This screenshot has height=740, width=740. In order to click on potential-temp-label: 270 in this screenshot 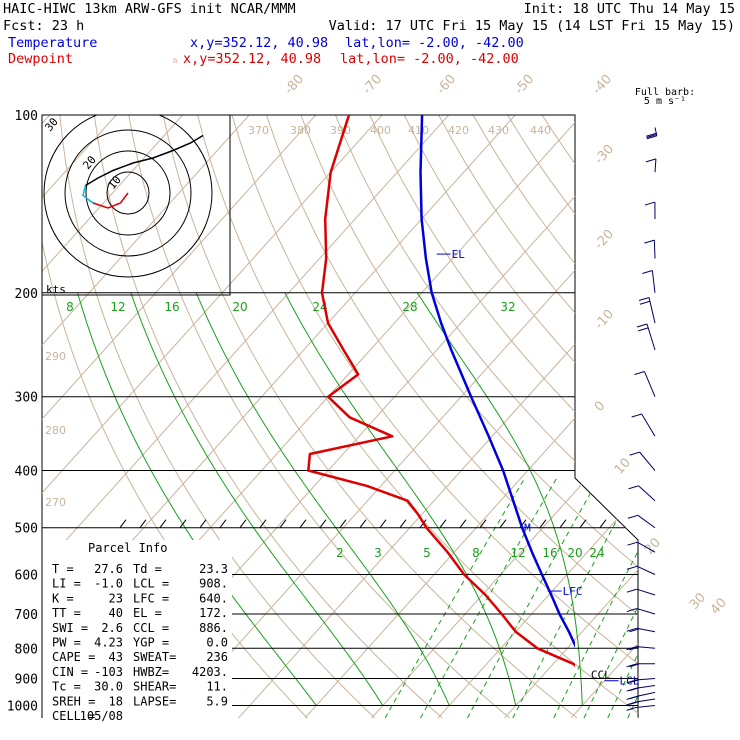, I will do `click(55, 502)`.